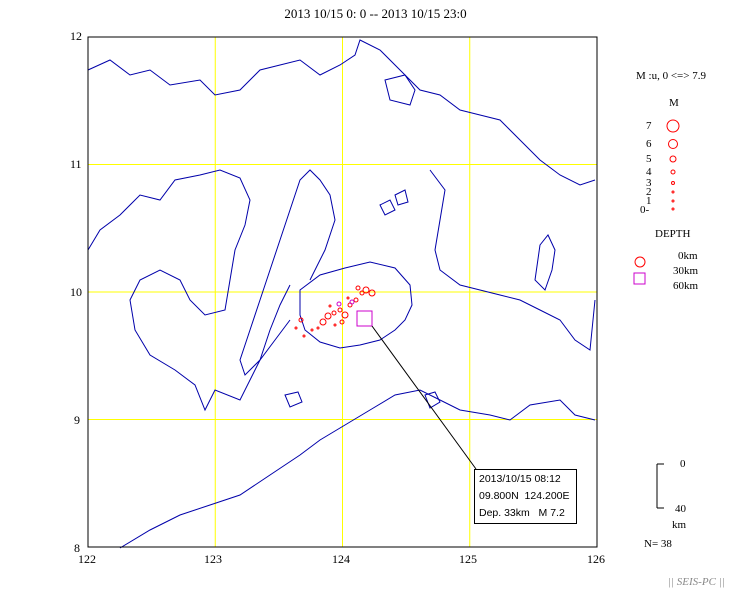  What do you see at coordinates (660, 486) in the screenshot?
I see `depth-scale-bar` at bounding box center [660, 486].